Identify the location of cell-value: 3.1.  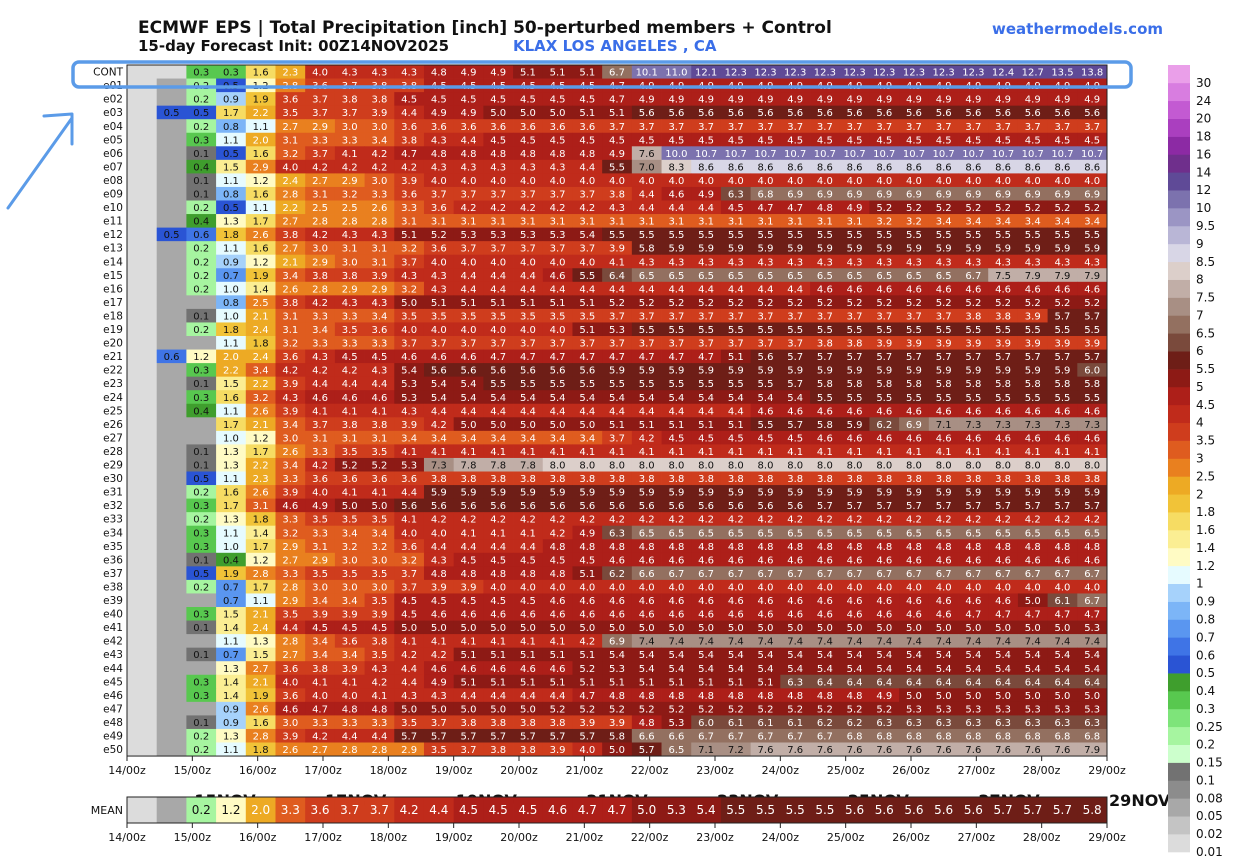
(617, 222).